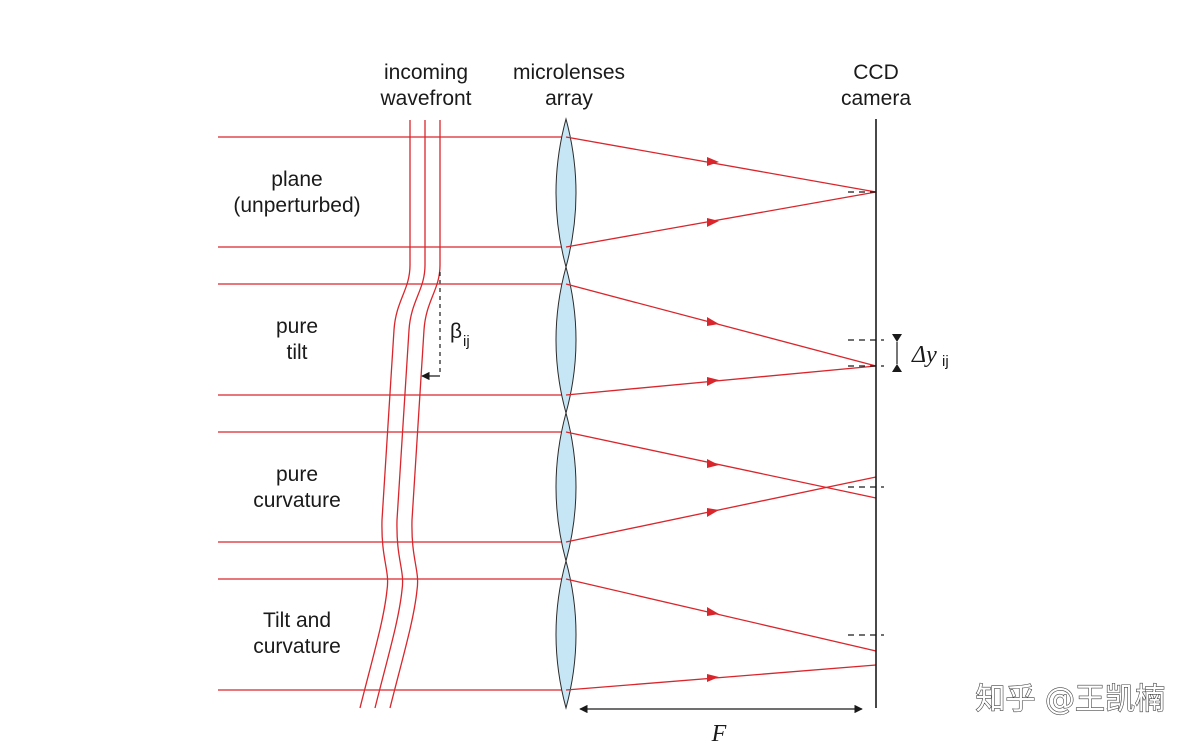 The height and width of the screenshot is (747, 1195). I want to click on row-curvature-label-line1: pure, so click(297, 474).